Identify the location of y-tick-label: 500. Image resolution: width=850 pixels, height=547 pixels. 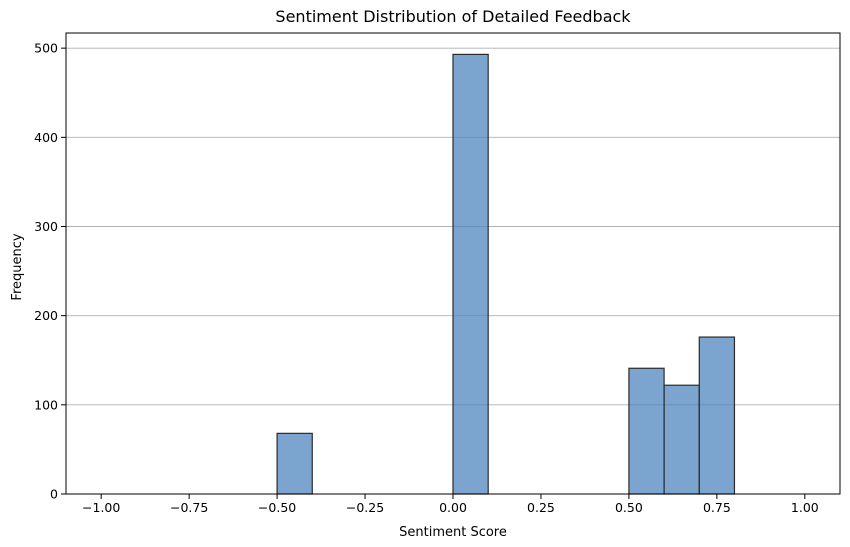
(46, 48).